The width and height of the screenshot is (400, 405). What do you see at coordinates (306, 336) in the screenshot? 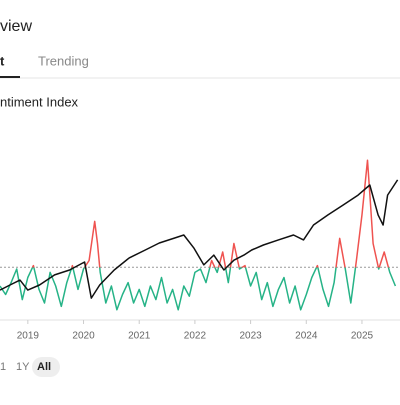
I see `x-tick-label: 2024` at bounding box center [306, 336].